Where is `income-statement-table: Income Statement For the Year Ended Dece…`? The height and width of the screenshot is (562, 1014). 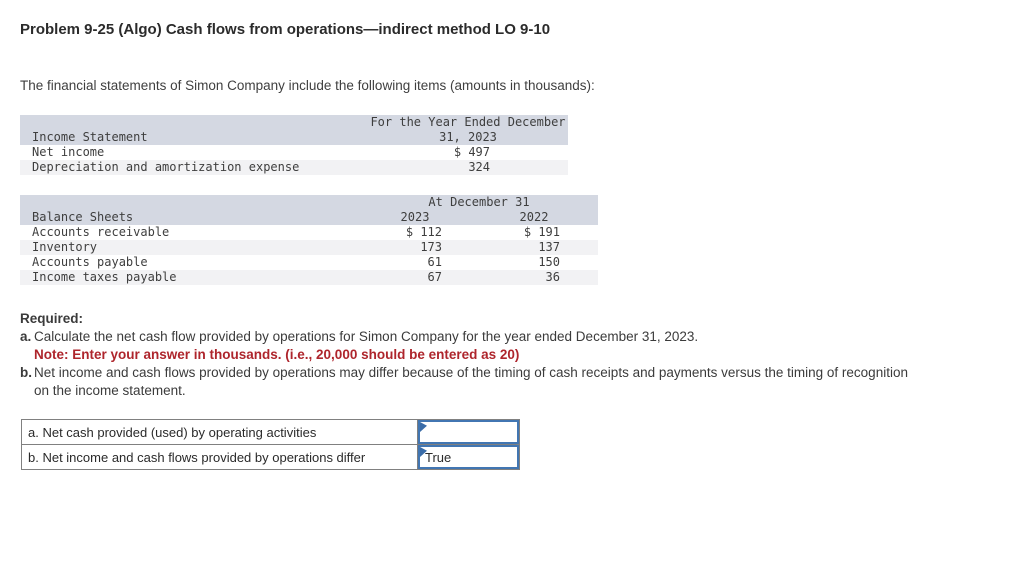 income-statement-table: Income Statement For the Year Ended Dece… is located at coordinates (294, 145).